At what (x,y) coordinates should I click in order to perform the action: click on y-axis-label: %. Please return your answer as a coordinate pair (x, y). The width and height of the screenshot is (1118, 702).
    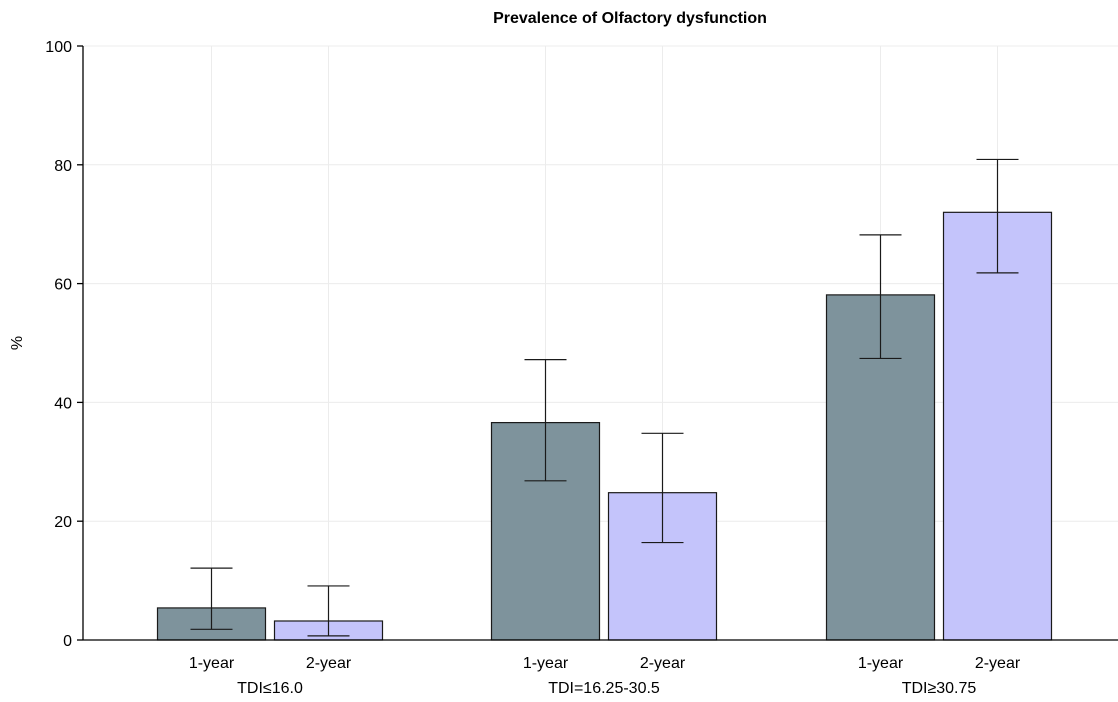
    Looking at the image, I should click on (17, 343).